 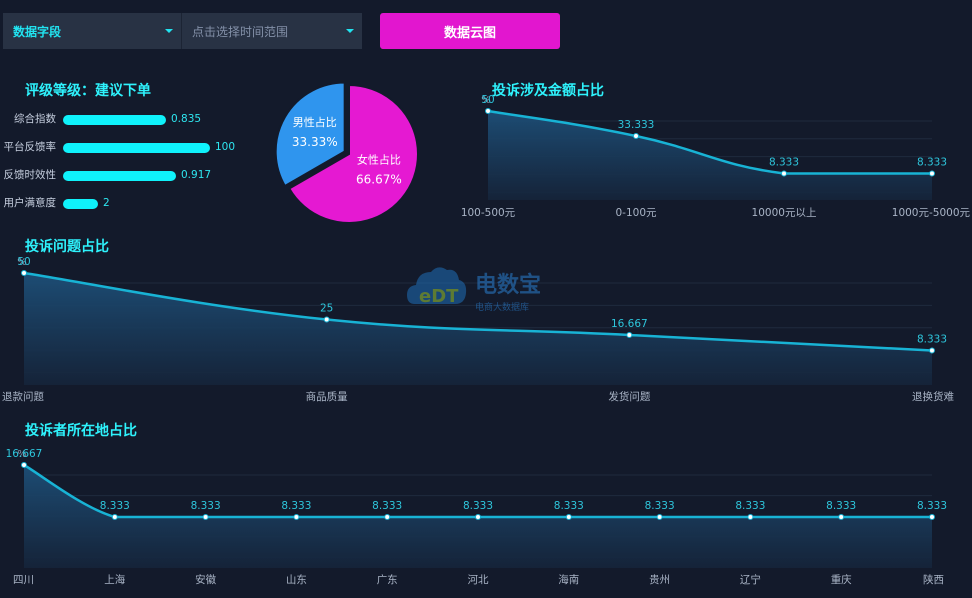 What do you see at coordinates (310, 134) in the screenshot?
I see `pie-slice` at bounding box center [310, 134].